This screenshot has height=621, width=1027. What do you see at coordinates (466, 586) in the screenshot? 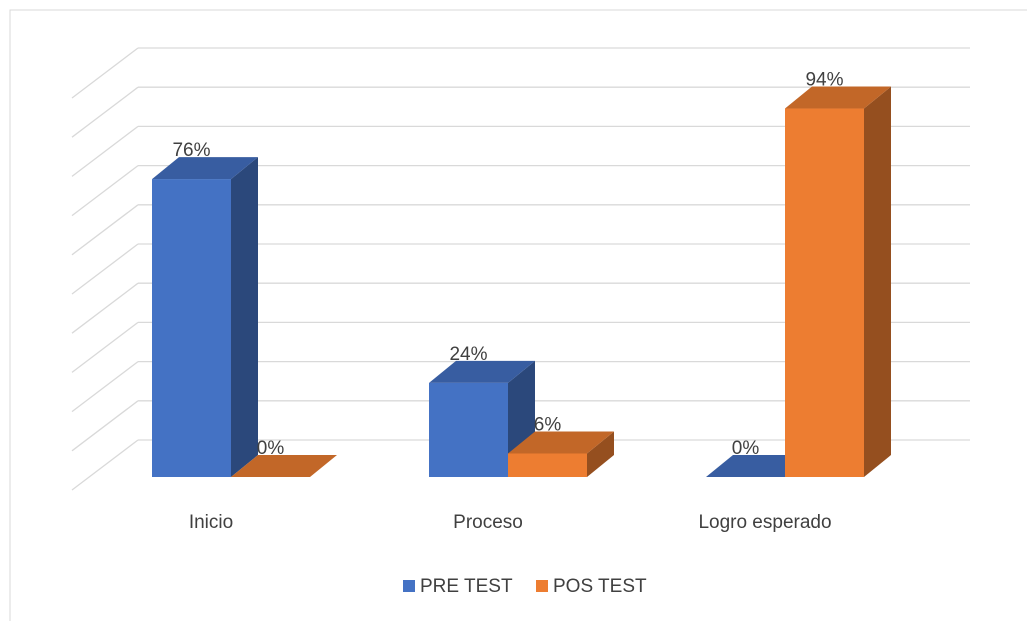
I see `legend-label: PRE TEST` at bounding box center [466, 586].